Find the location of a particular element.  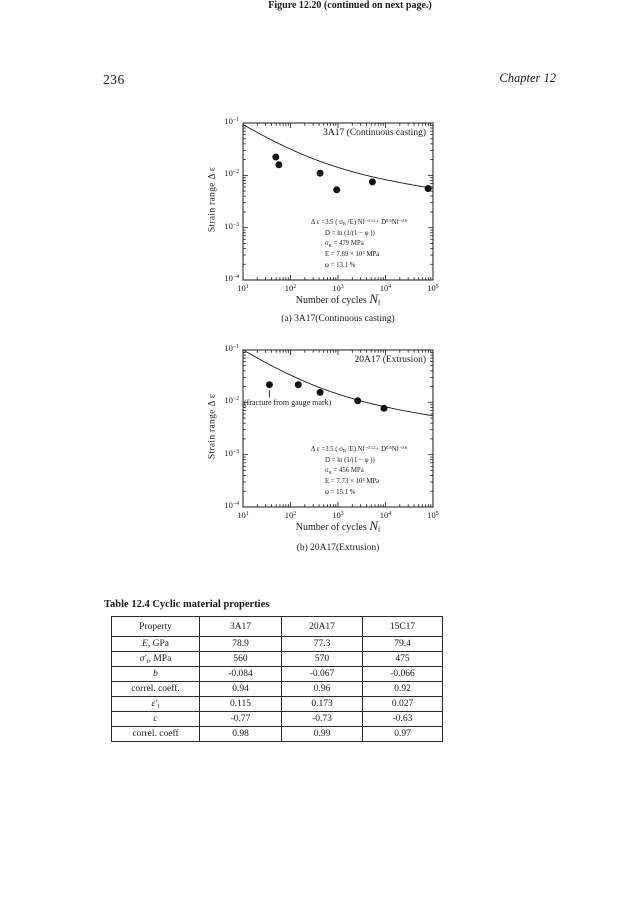

caption-a: (a) 3A17(Continuous casting) is located at coordinates (338, 319).